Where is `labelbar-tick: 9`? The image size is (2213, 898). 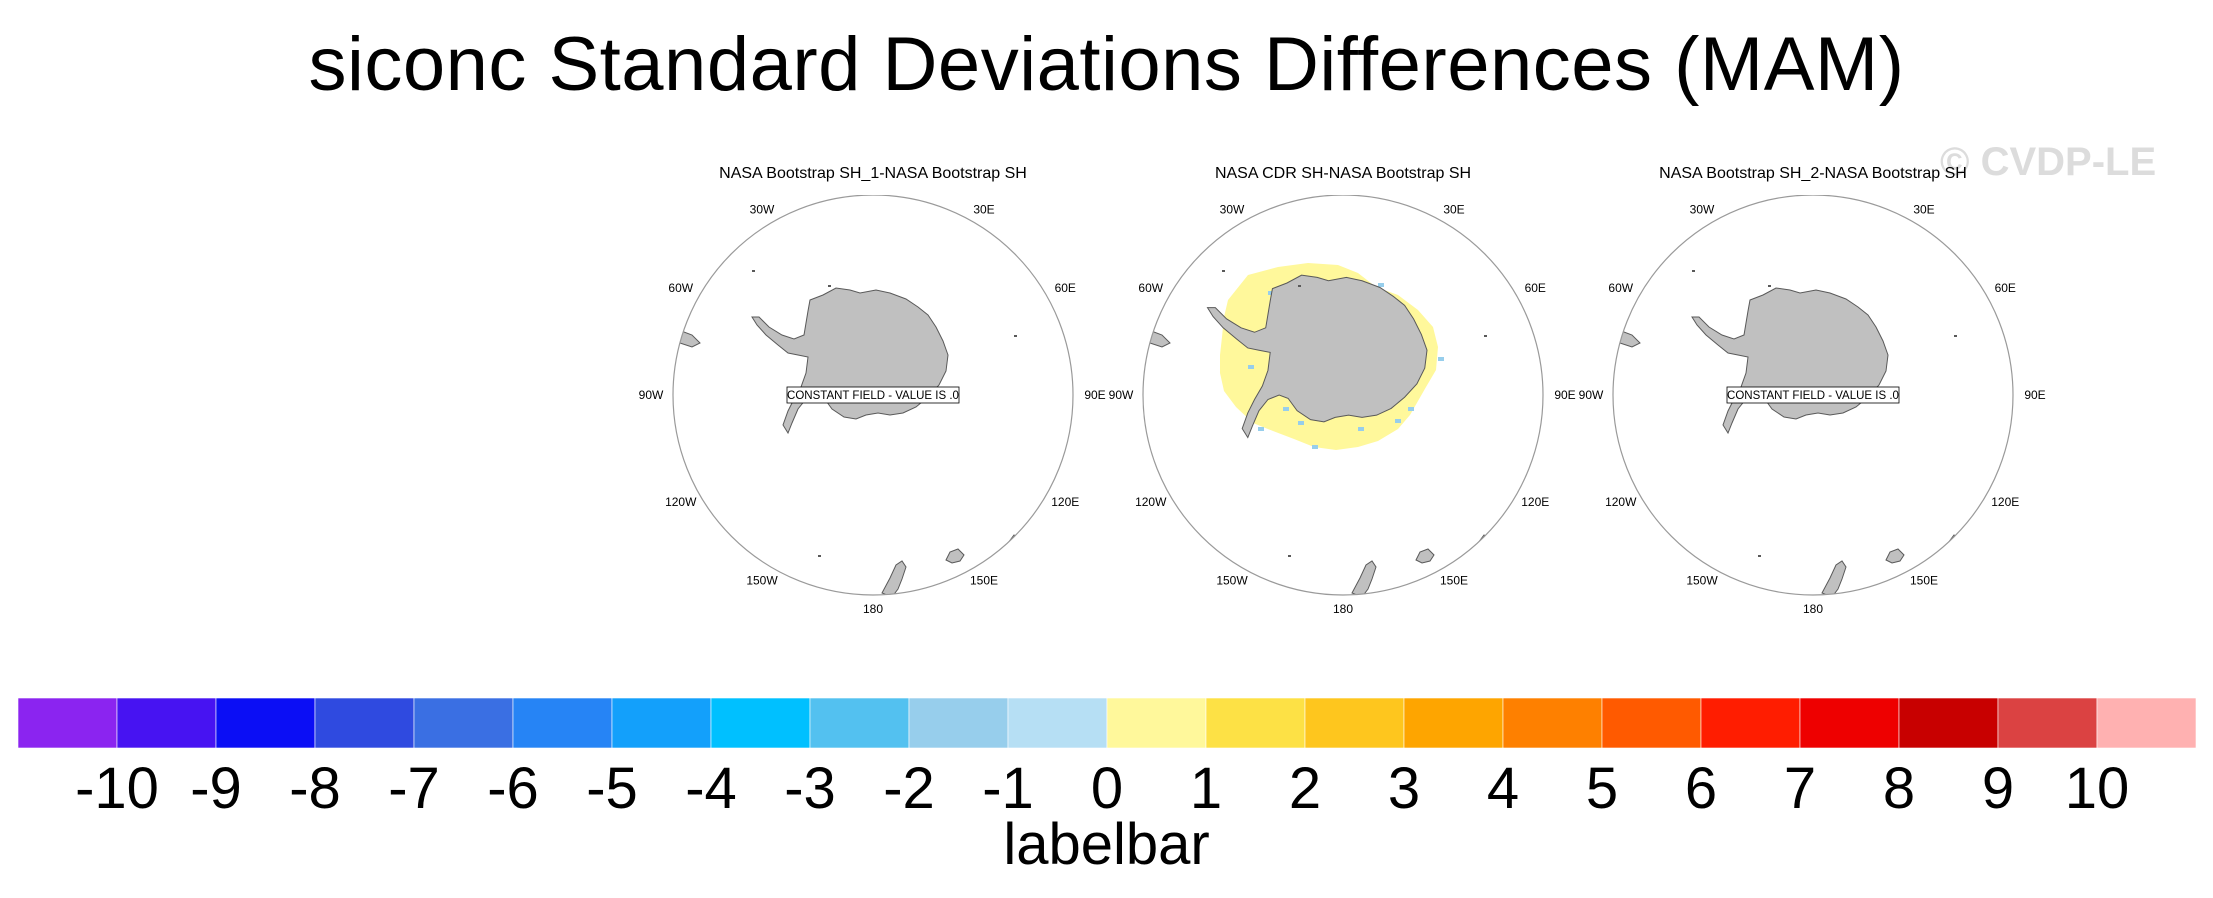
labelbar-tick: 9 is located at coordinates (1998, 788).